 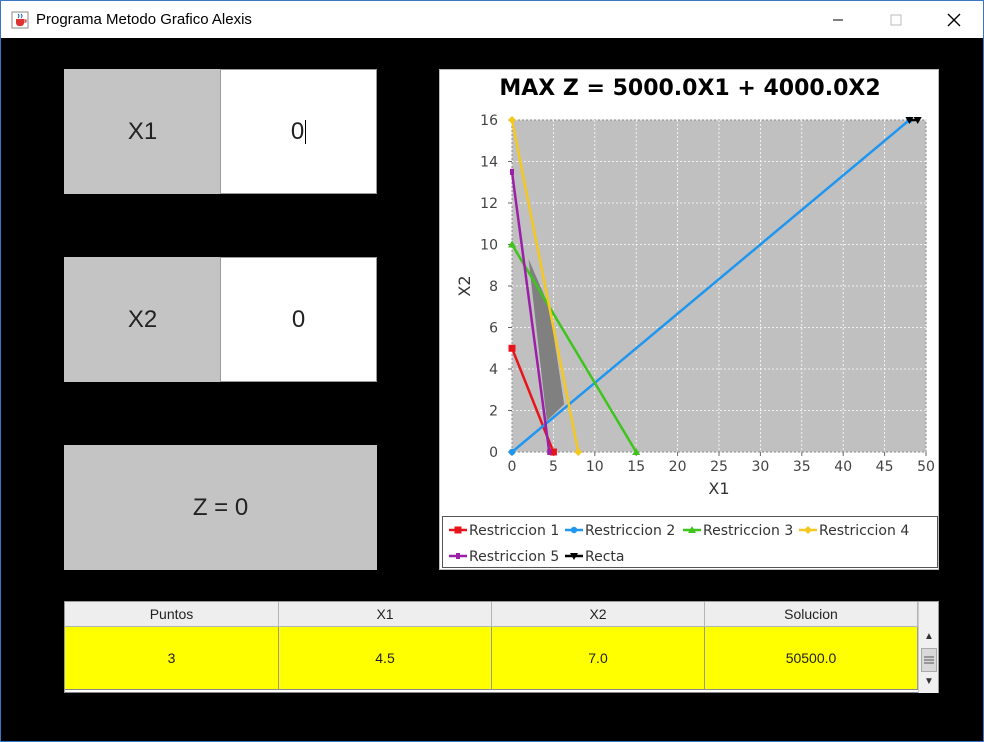 I want to click on x1-value: 0, so click(x=297, y=131).